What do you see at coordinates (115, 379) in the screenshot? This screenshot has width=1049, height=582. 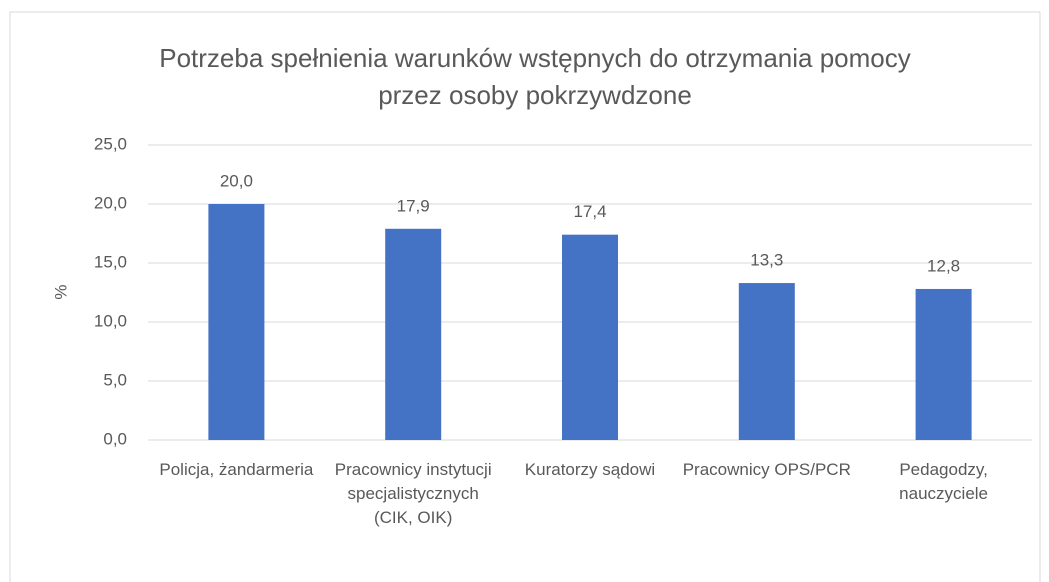 I see `y-tick-label: 5,0` at bounding box center [115, 379].